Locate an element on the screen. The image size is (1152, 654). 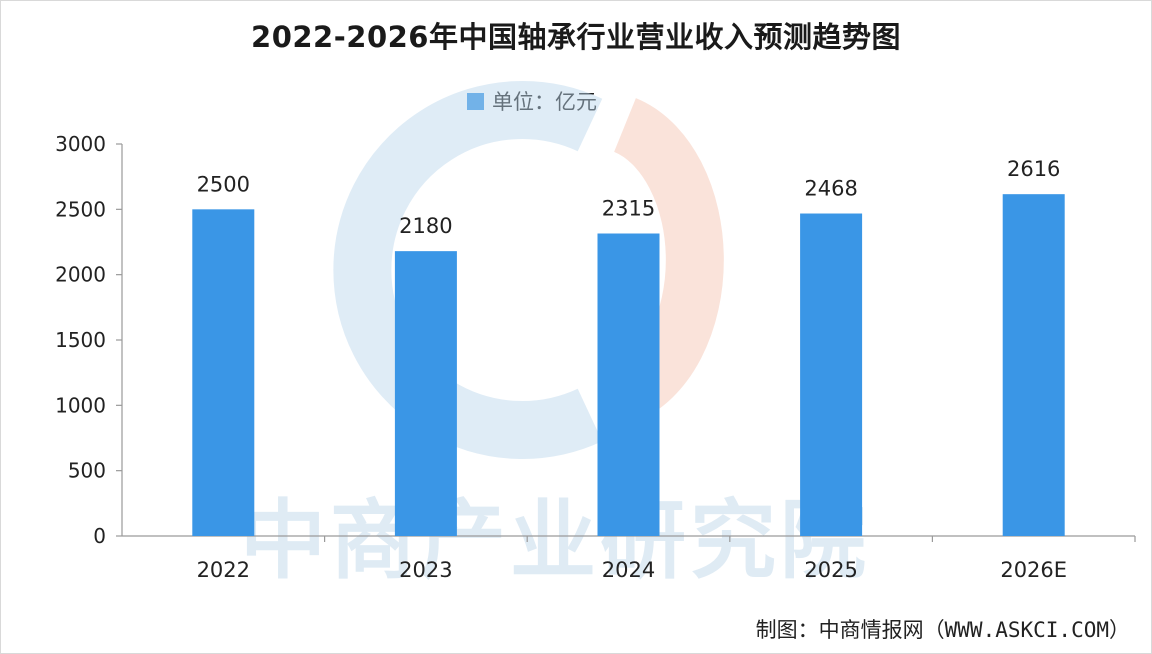
y-tick-label: 2000 is located at coordinates (80, 275).